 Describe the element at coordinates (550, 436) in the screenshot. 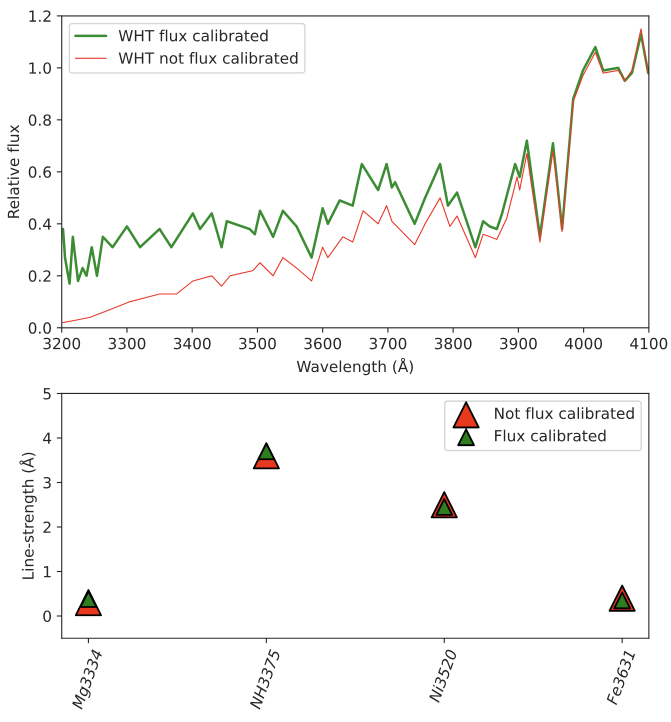

I see `legend-label: Flux calibrated` at that location.